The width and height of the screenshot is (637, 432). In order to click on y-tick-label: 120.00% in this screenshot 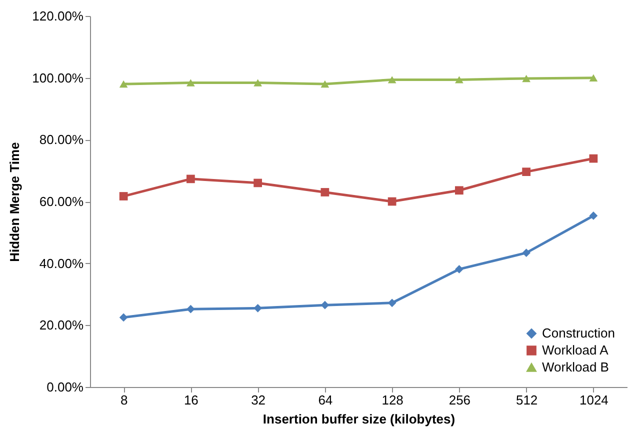, I will do `click(58, 16)`.